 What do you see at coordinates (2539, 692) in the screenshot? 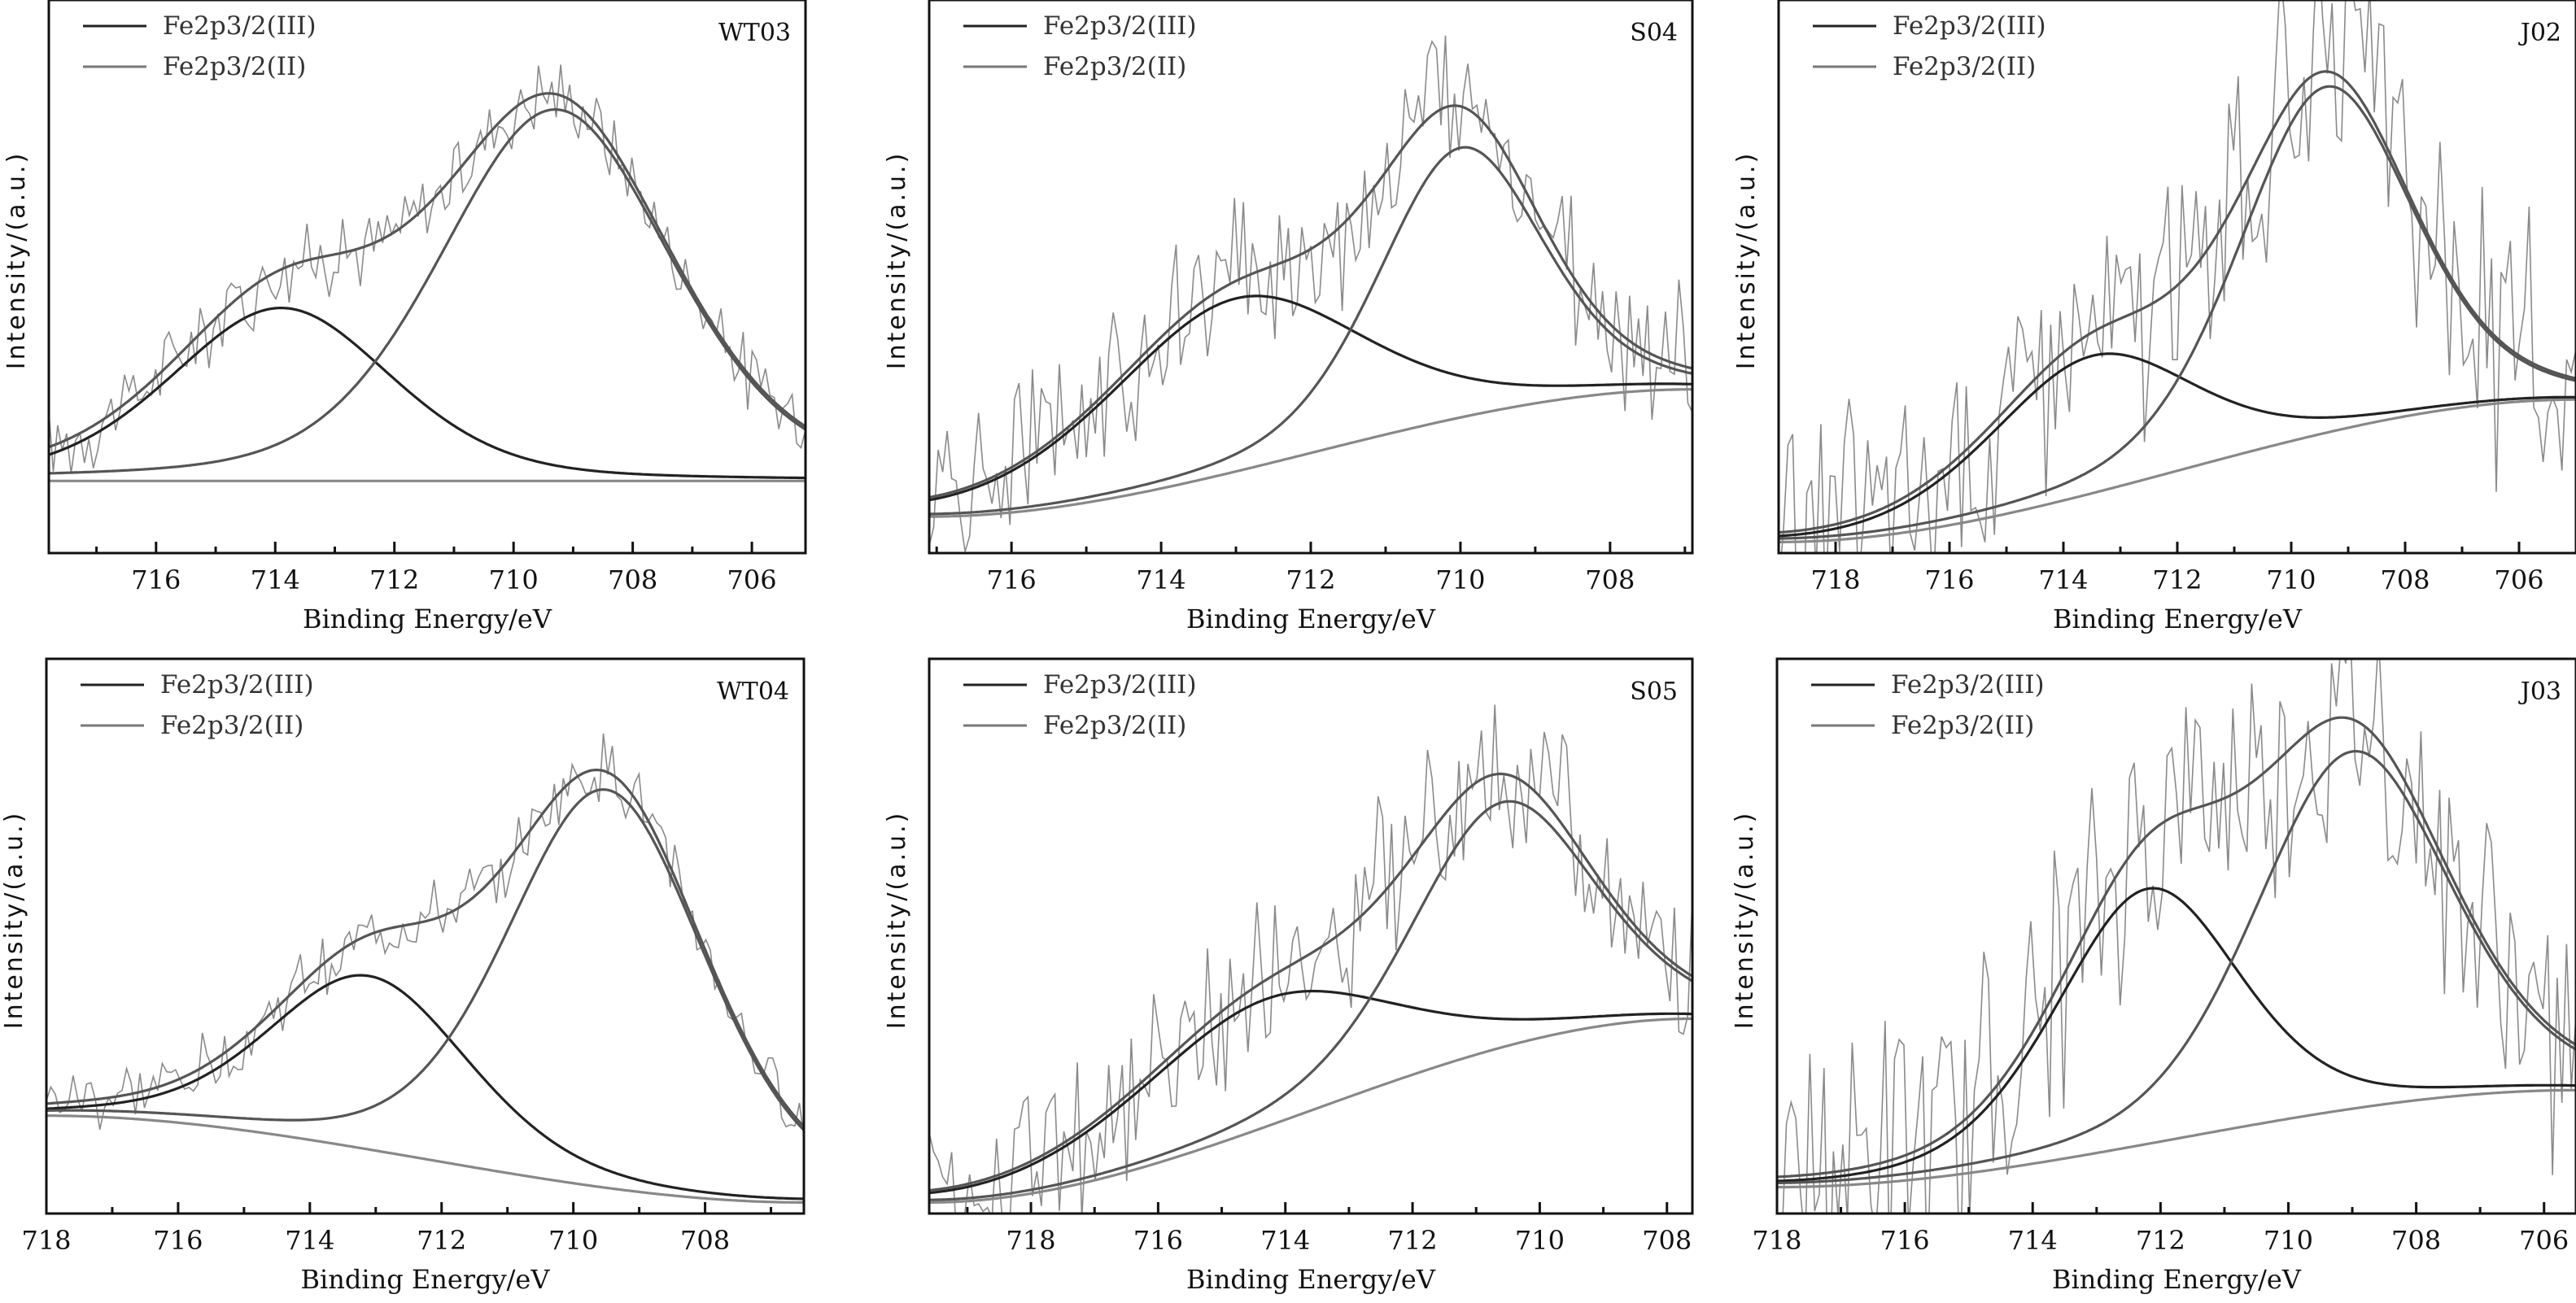
I see `sample-label: J03` at bounding box center [2539, 692].